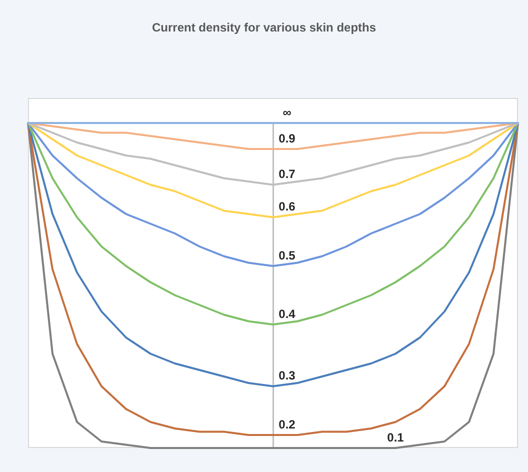 The height and width of the screenshot is (472, 528). Describe the element at coordinates (395, 437) in the screenshot. I see `series-label: 0.1` at that location.